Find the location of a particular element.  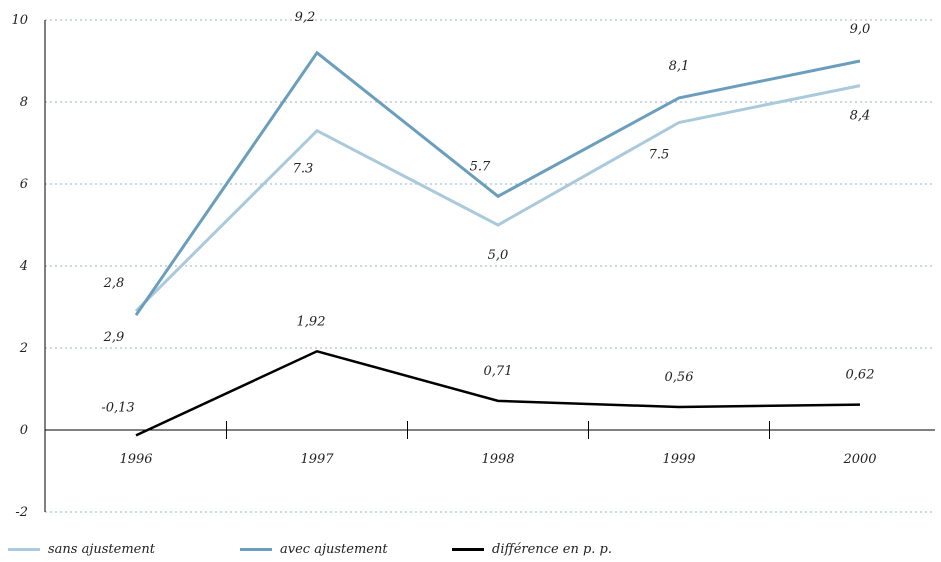

data-label: 0,71 is located at coordinates (498, 371).